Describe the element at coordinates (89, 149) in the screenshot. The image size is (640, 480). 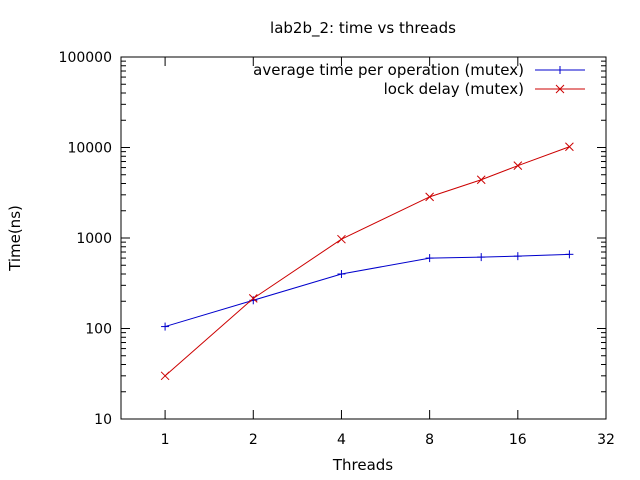
I see `y-tick-label: 10000` at that location.